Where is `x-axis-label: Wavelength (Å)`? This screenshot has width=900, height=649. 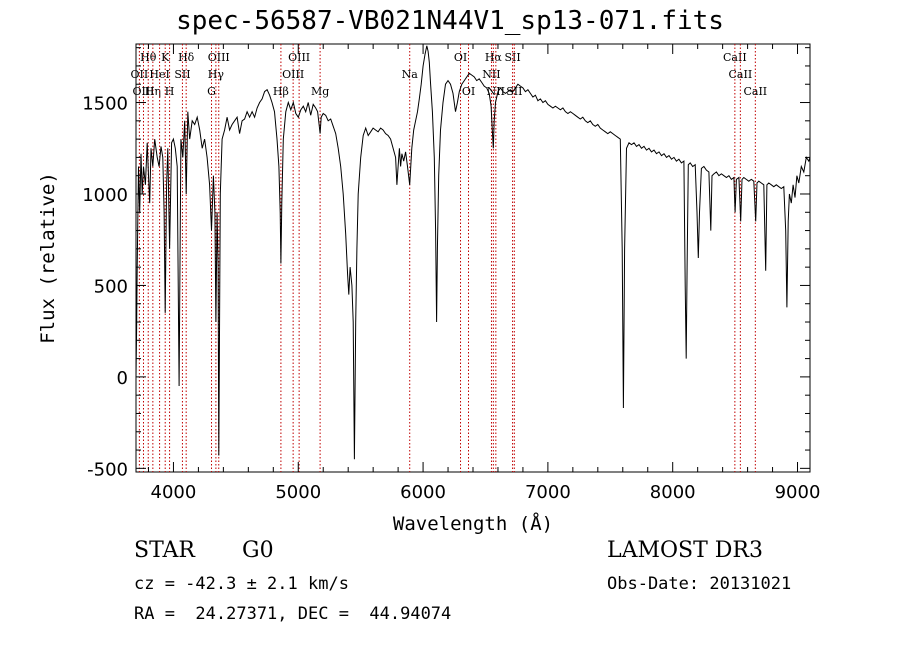
x-axis-label: Wavelength (Å) is located at coordinates (473, 523).